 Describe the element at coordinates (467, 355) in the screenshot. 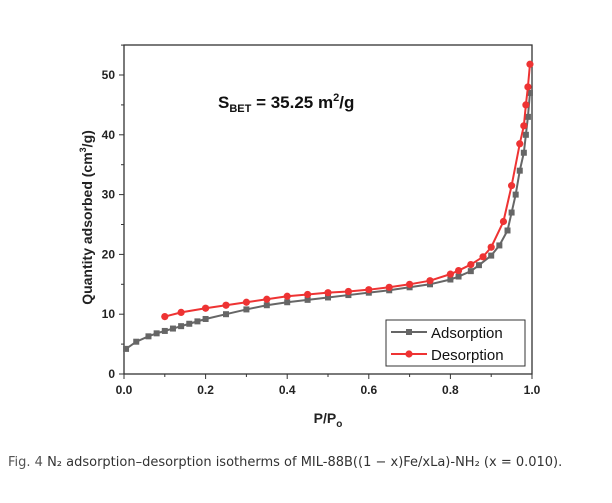

I see `legend-desorption-label: Desorption` at that location.